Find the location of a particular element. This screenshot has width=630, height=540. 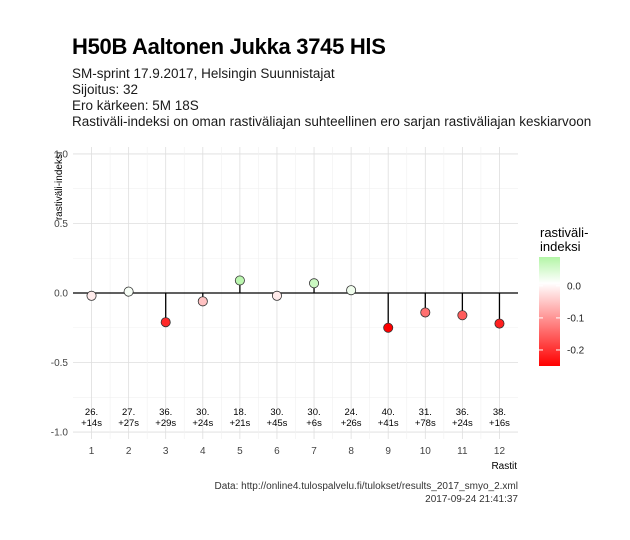

y-tick-label: 0.0 is located at coordinates (61, 294).